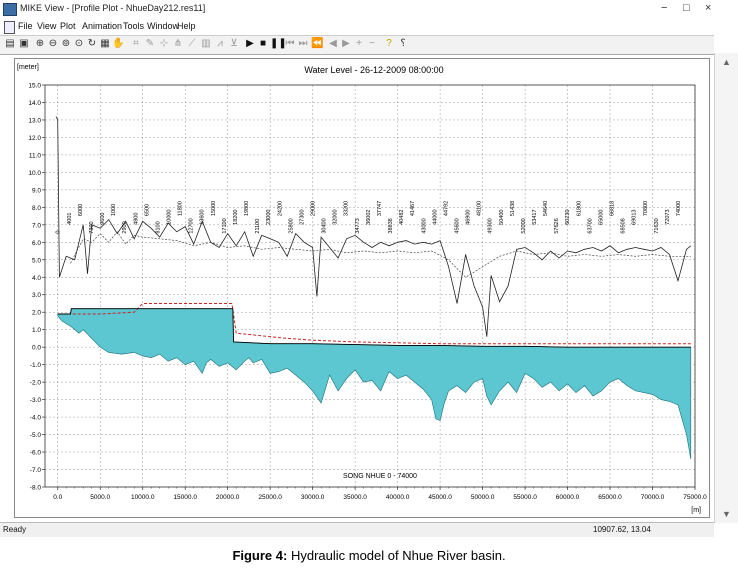  I want to click on x-tick-label: 15000.0, so click(185, 497).